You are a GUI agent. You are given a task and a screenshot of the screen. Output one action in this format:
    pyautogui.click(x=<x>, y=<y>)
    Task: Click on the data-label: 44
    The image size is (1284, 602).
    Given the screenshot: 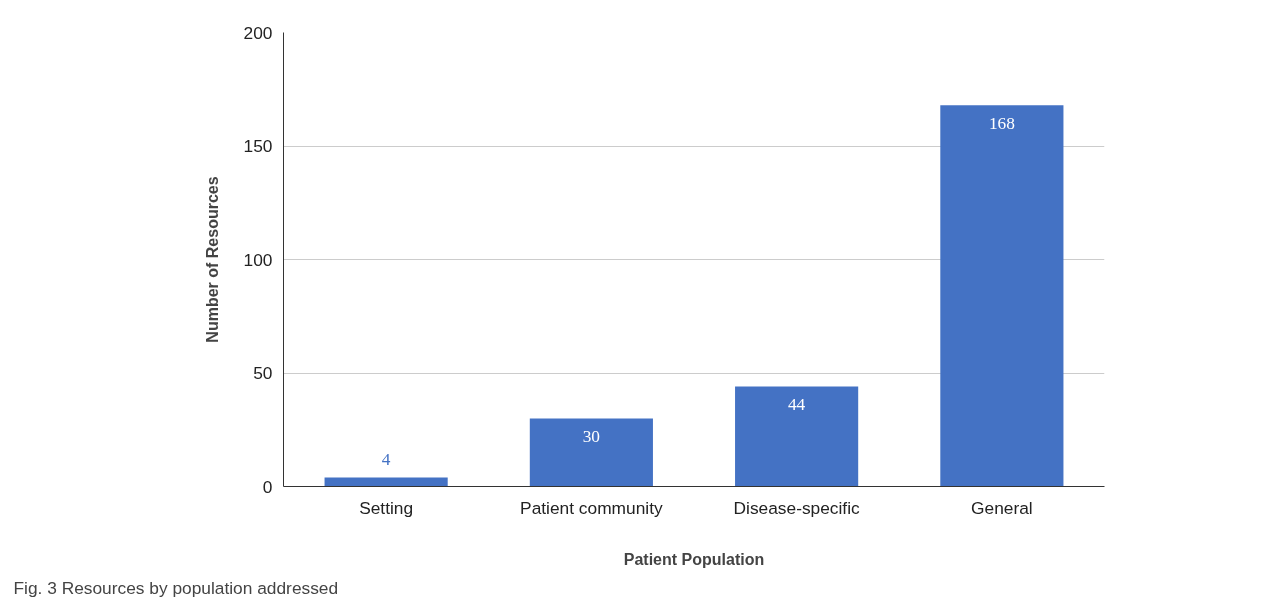 What is the action you would take?
    pyautogui.click(x=796, y=405)
    